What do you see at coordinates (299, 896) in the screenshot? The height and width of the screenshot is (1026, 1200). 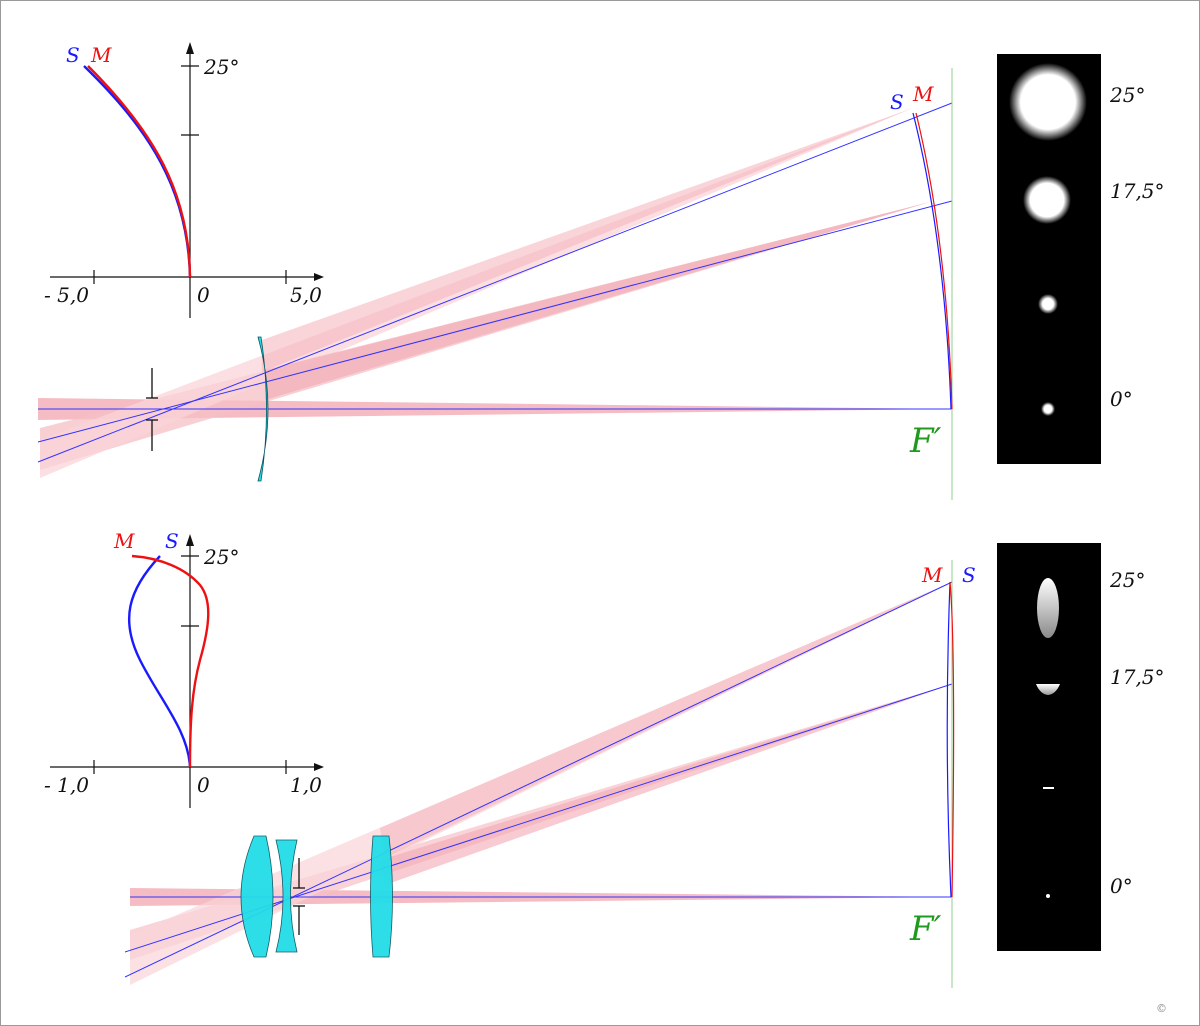 I see `bottom-aperture-stop` at bounding box center [299, 896].